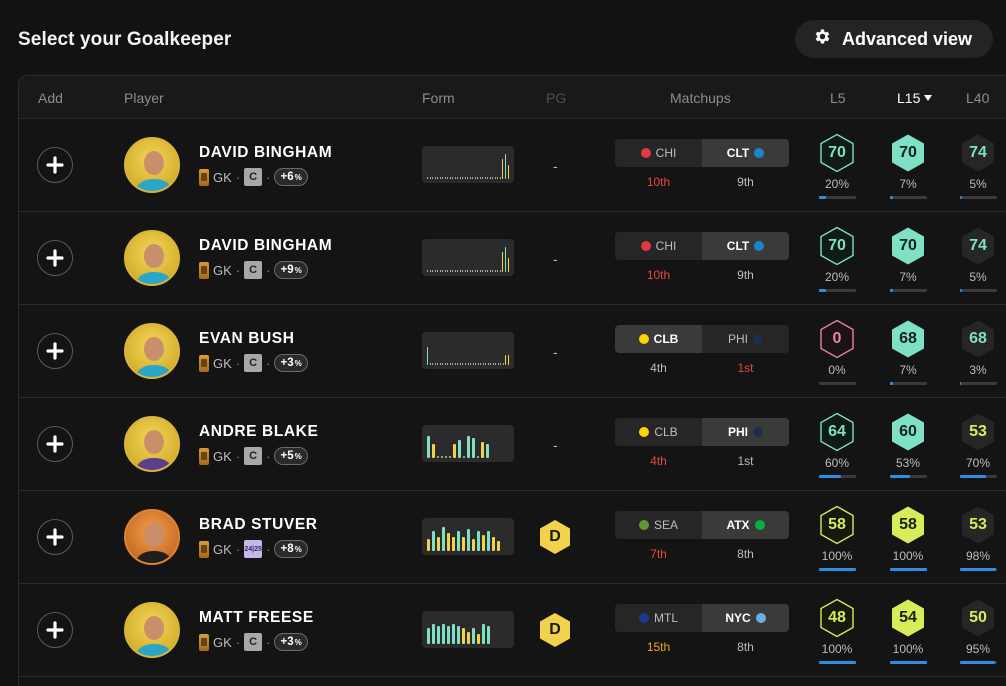  Describe the element at coordinates (745, 618) in the screenshot. I see `matchup-away: NYC` at that location.